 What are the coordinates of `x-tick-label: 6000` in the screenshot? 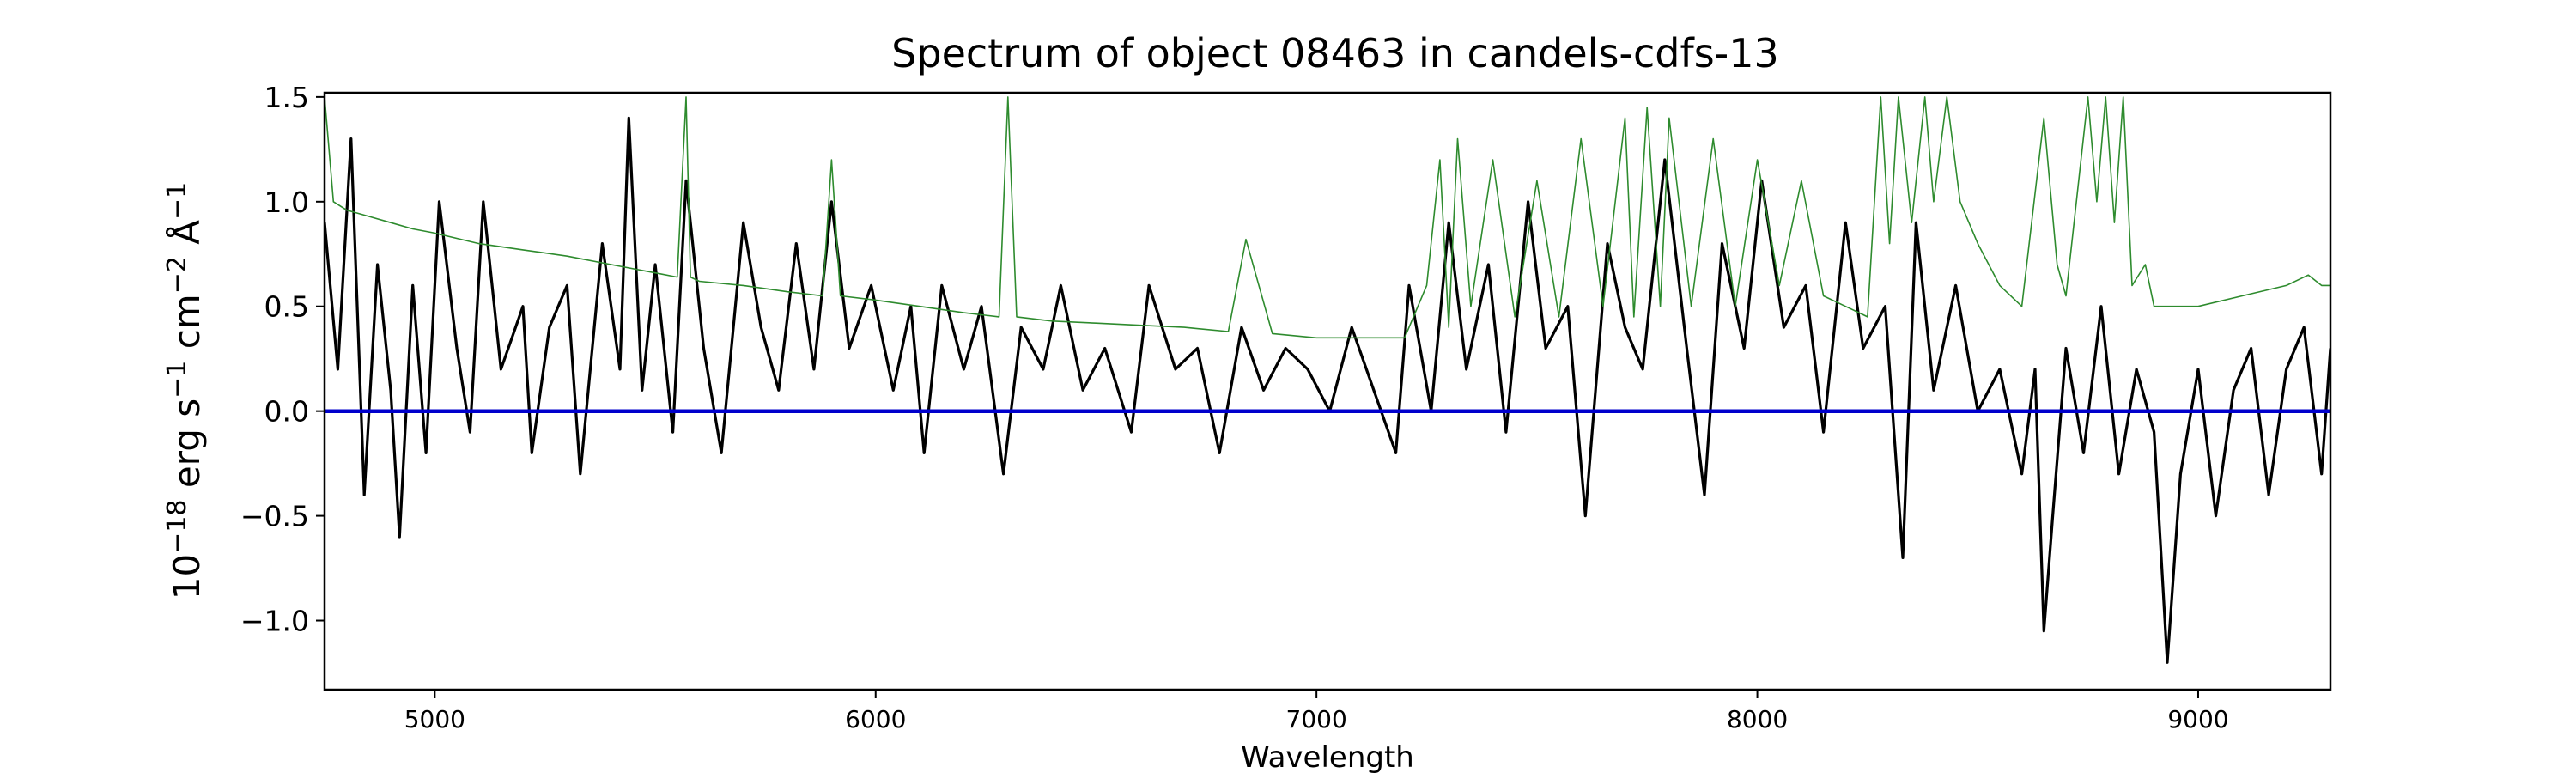 It's located at (876, 719).